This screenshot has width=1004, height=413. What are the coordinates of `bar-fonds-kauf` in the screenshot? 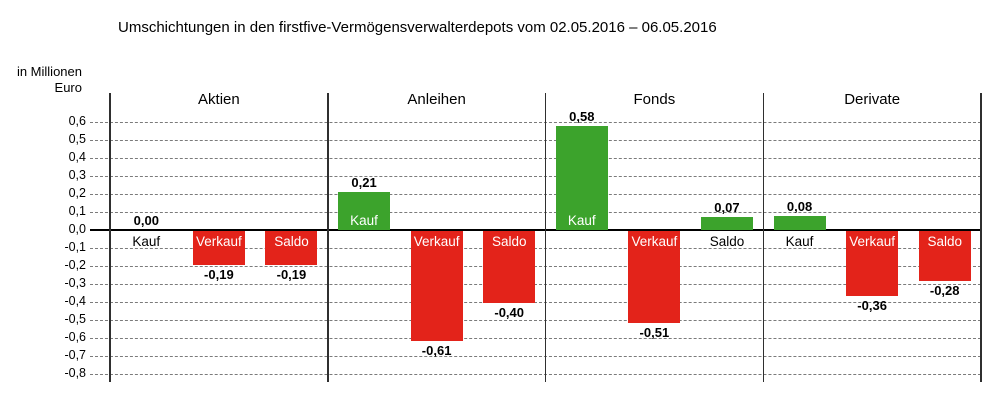 It's located at (581, 177).